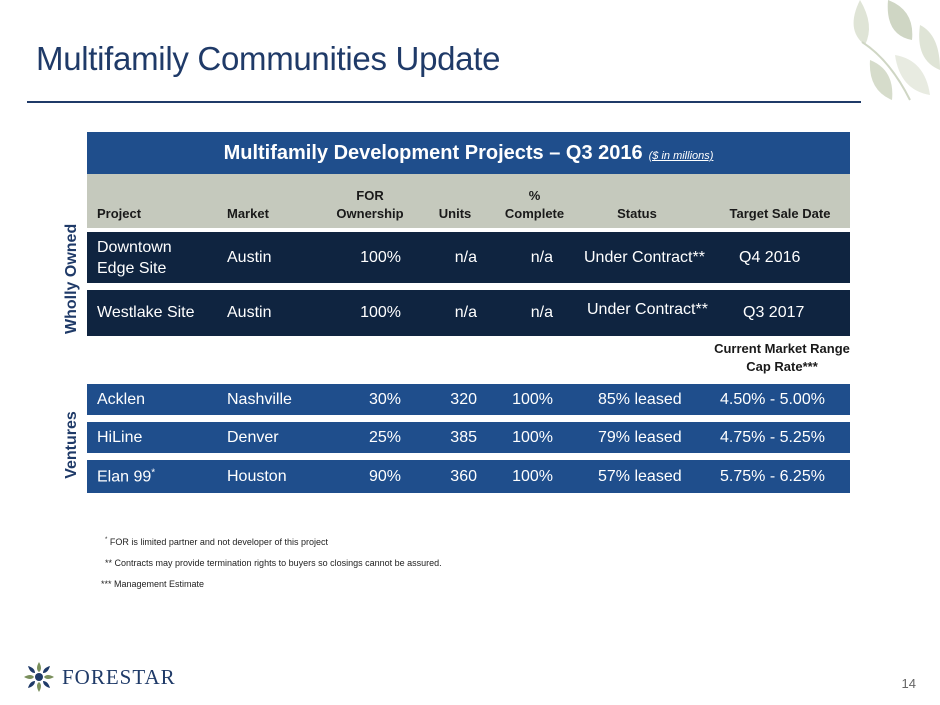  Describe the element at coordinates (71, 278) in the screenshot. I see `wholly-owned-label: Wholly Owned` at that location.